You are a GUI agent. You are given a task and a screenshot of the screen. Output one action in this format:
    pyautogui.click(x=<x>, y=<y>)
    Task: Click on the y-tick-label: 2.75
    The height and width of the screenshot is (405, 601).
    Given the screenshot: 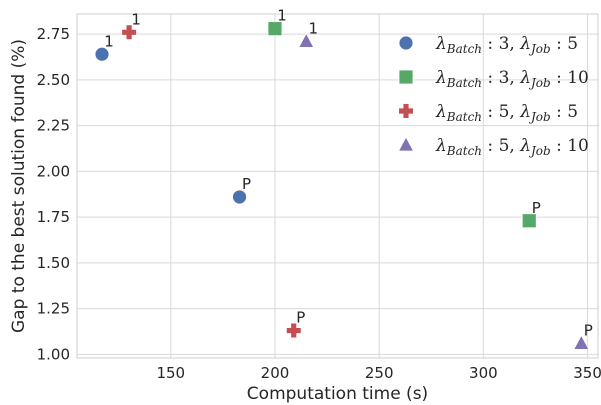 What is the action you would take?
    pyautogui.click(x=53, y=34)
    